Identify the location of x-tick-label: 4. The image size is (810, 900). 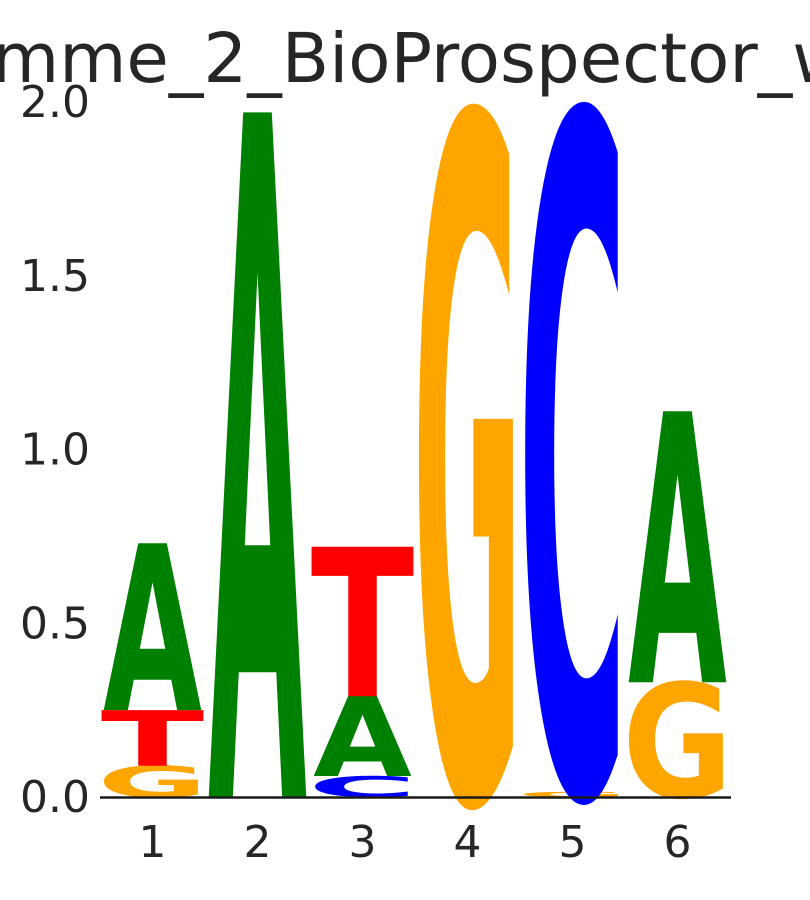
(468, 842).